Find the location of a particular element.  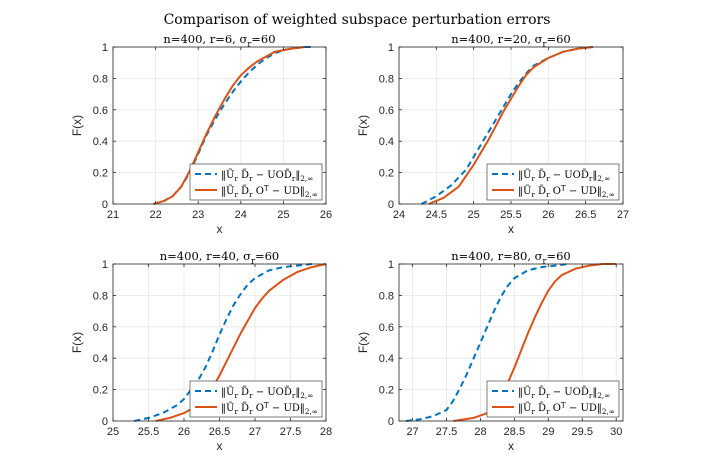

x-tick-label: 30 is located at coordinates (616, 432).